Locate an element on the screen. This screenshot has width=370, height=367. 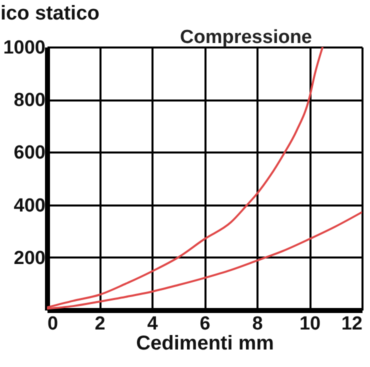
x-tick-label: 6 is located at coordinates (205, 324).